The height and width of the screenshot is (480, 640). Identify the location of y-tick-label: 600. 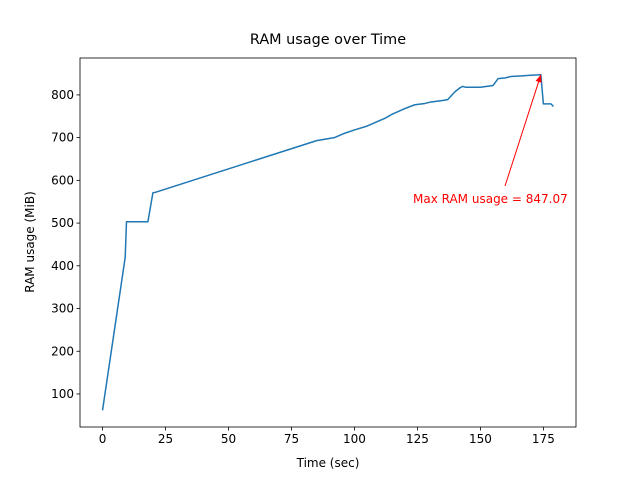
(62, 180).